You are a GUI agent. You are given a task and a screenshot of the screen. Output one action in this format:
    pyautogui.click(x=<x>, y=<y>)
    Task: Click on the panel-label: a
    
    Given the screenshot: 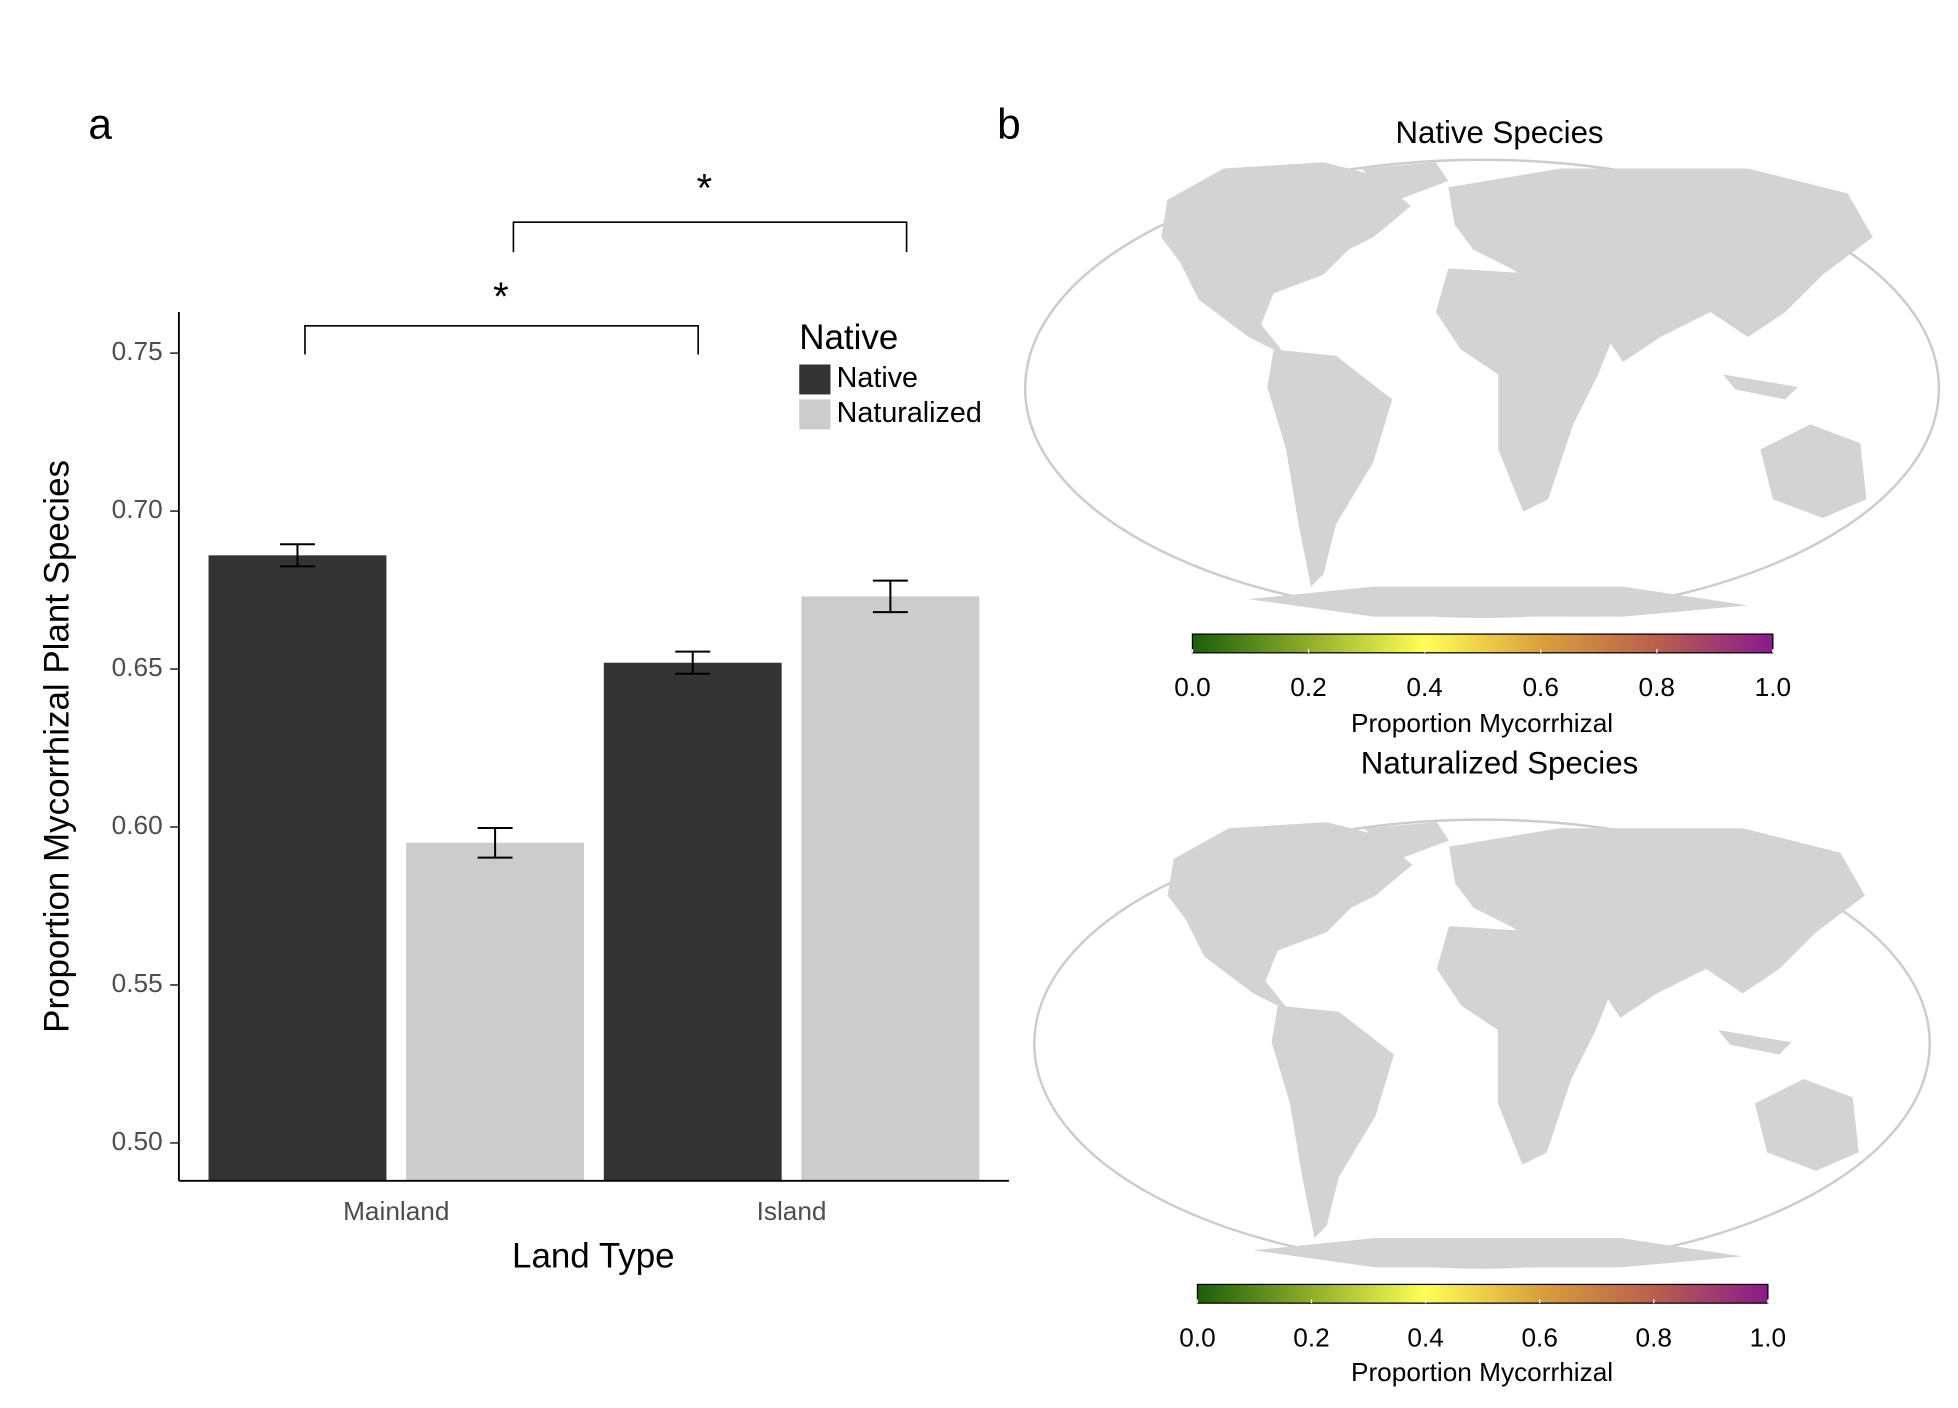 What is the action you would take?
    pyautogui.click(x=100, y=124)
    